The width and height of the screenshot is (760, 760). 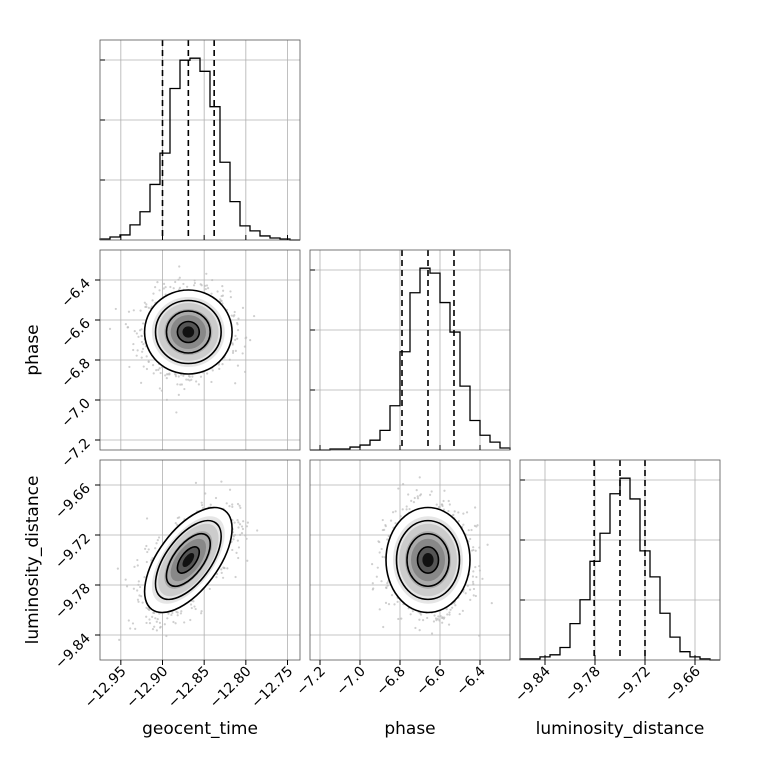 I want to click on scatter-panel-phase-luminosity_distance, so click(x=410, y=560).